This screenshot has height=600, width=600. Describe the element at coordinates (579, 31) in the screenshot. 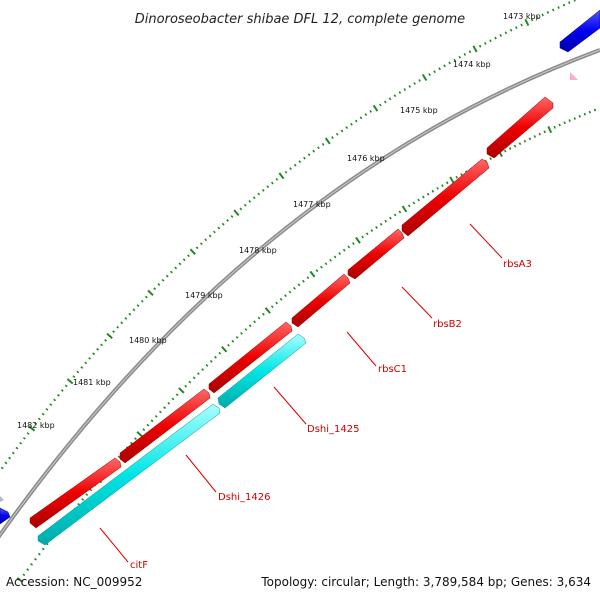

I see `gene-blue-top` at that location.